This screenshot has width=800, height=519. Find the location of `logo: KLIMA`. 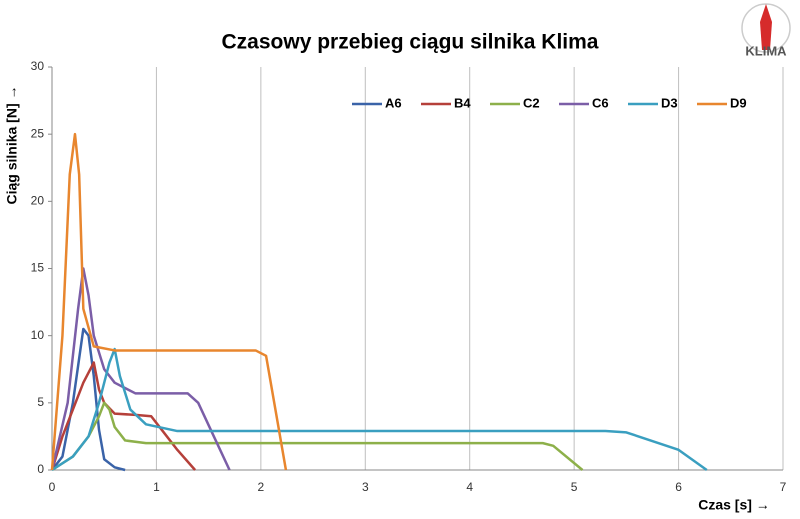

logo: KLIMA is located at coordinates (766, 30).